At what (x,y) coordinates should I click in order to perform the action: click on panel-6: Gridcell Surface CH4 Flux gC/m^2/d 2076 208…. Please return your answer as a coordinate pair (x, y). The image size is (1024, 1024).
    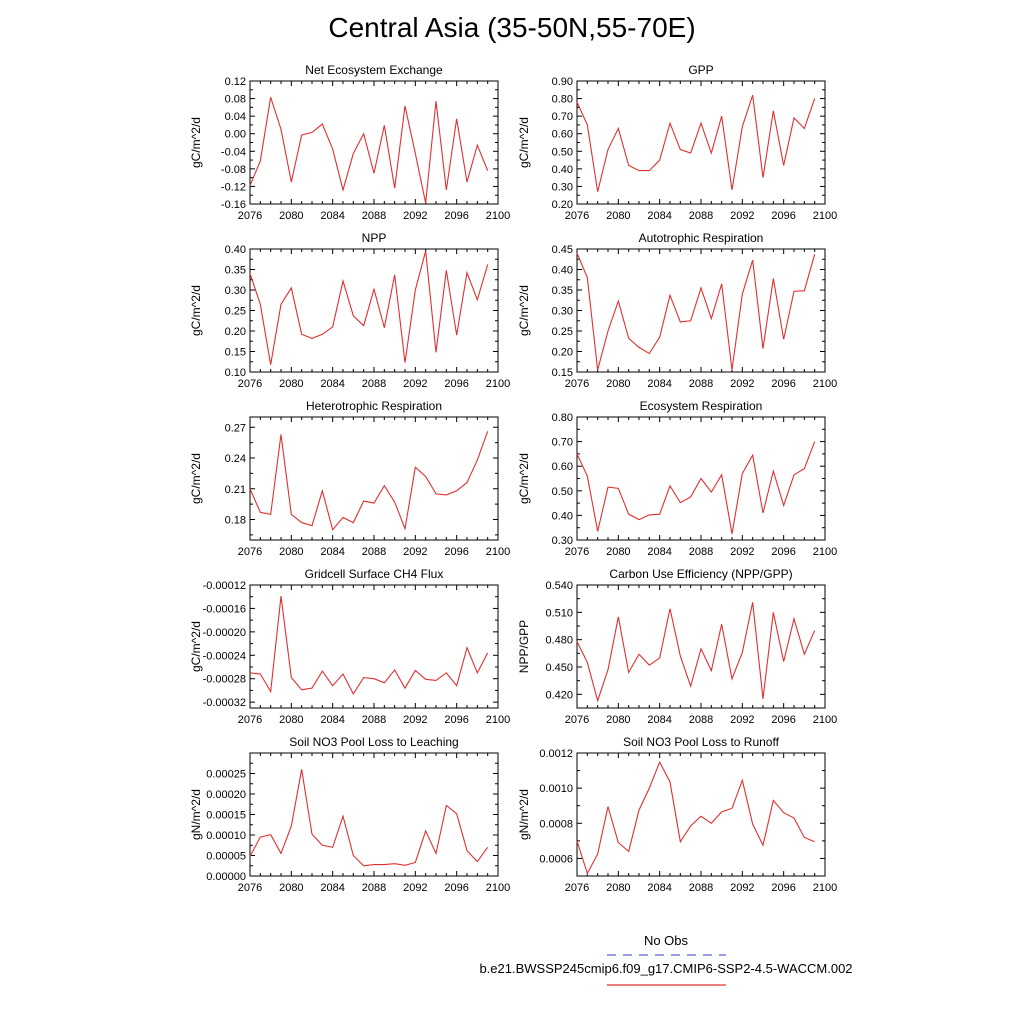
    Looking at the image, I should click on (349, 646).